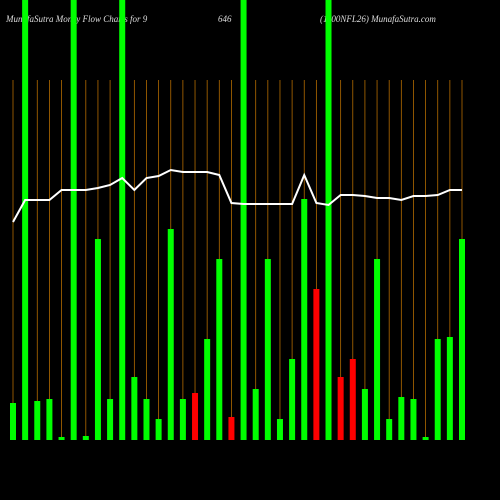 The image size is (500, 500). Describe the element at coordinates (237, 195) in the screenshot. I see `money-flow-line` at that location.